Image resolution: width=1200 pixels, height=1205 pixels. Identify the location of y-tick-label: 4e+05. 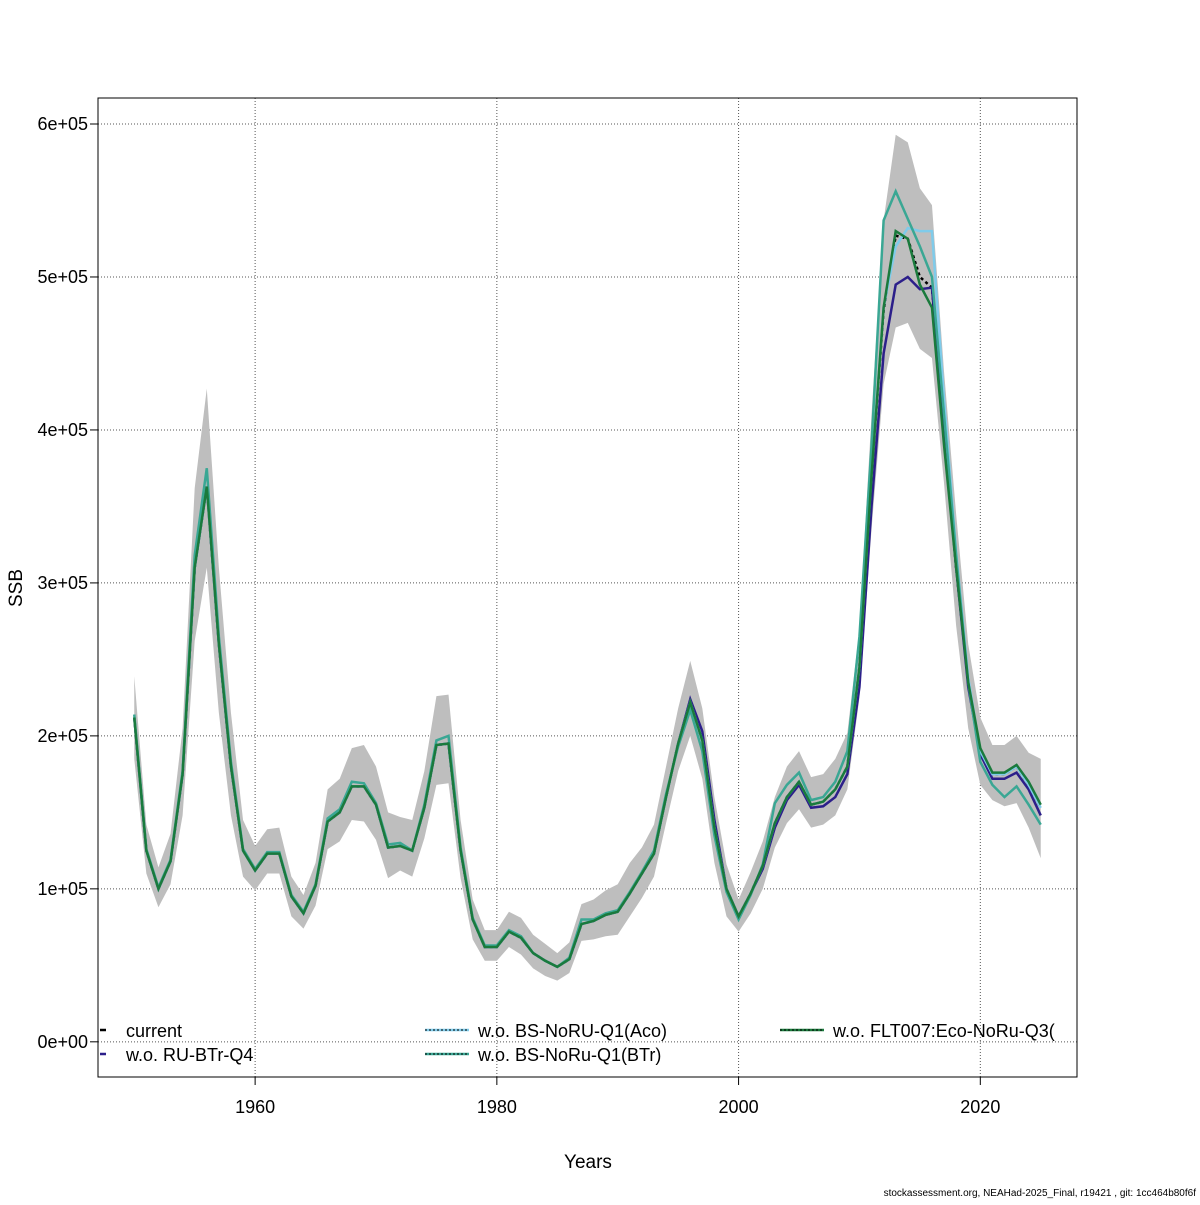
(62, 430).